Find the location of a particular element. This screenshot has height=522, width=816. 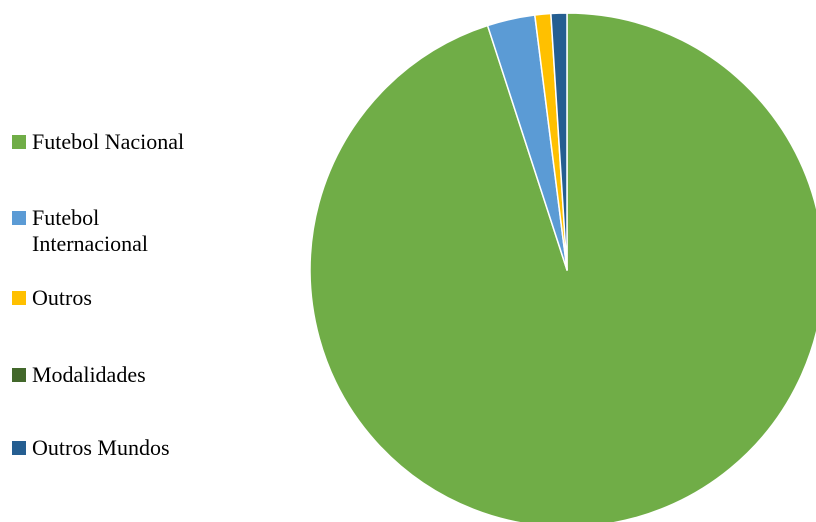

legend-label: Outros is located at coordinates (62, 297).